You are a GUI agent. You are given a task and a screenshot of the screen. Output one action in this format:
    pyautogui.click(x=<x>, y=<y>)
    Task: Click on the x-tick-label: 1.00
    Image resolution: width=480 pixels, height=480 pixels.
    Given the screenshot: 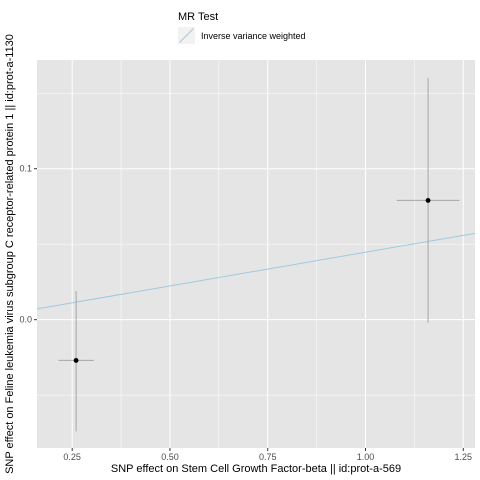 What is the action you would take?
    pyautogui.click(x=366, y=457)
    